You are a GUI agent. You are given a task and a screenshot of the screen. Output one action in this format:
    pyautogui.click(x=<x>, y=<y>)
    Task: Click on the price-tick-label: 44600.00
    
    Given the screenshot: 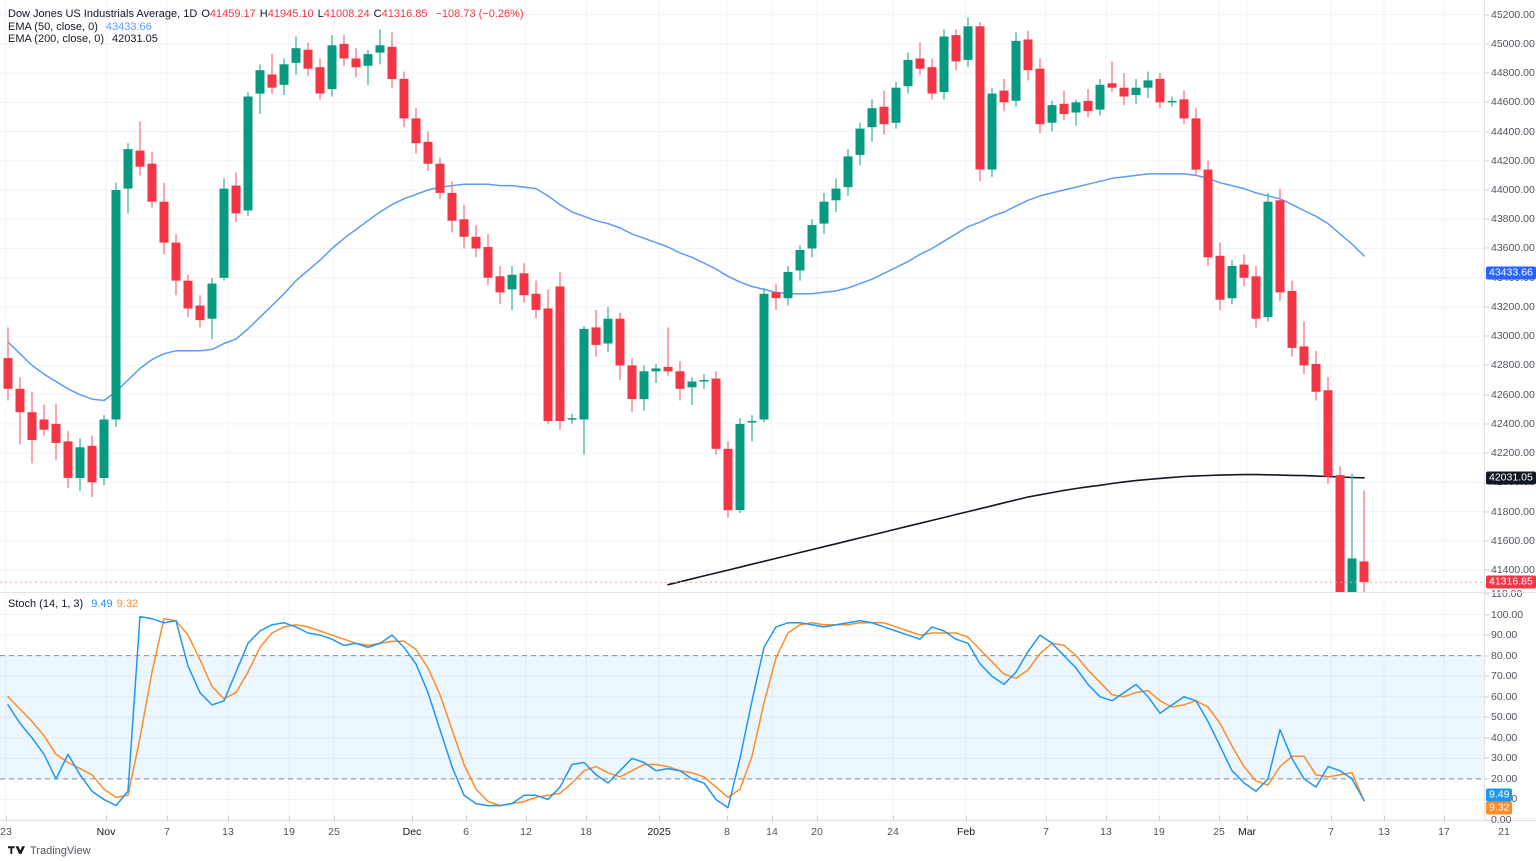 What is the action you would take?
    pyautogui.click(x=1513, y=102)
    